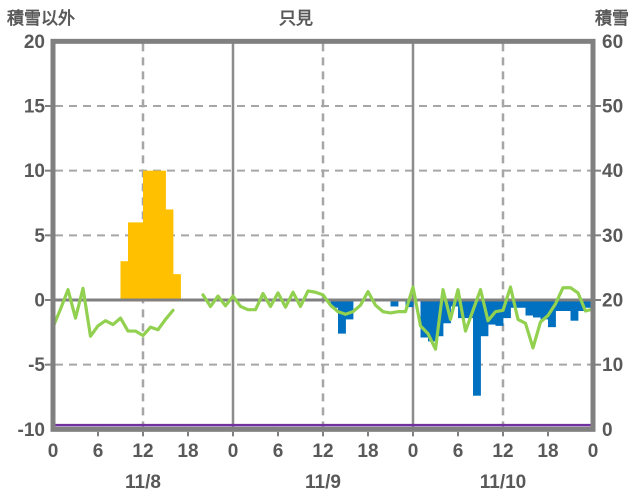 The height and width of the screenshot is (501, 636). What do you see at coordinates (35, 107) in the screenshot?
I see `left-axis-tick-label: 15` at bounding box center [35, 107].